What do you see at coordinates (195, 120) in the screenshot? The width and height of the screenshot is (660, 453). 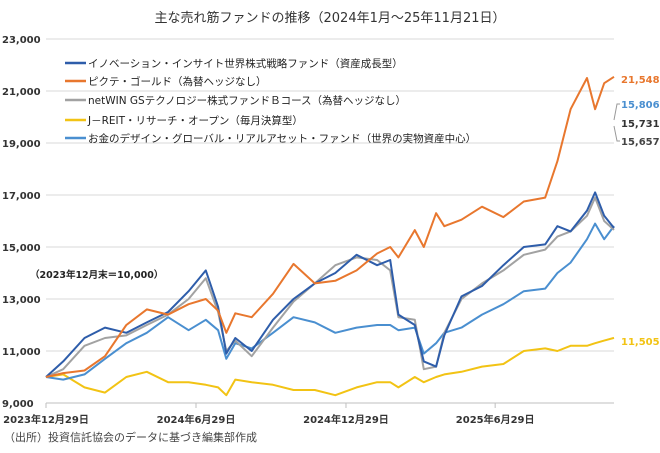 I see `legend-label: J－REIT・リサーチ・オープン（毎月決算型）` at bounding box center [195, 120].